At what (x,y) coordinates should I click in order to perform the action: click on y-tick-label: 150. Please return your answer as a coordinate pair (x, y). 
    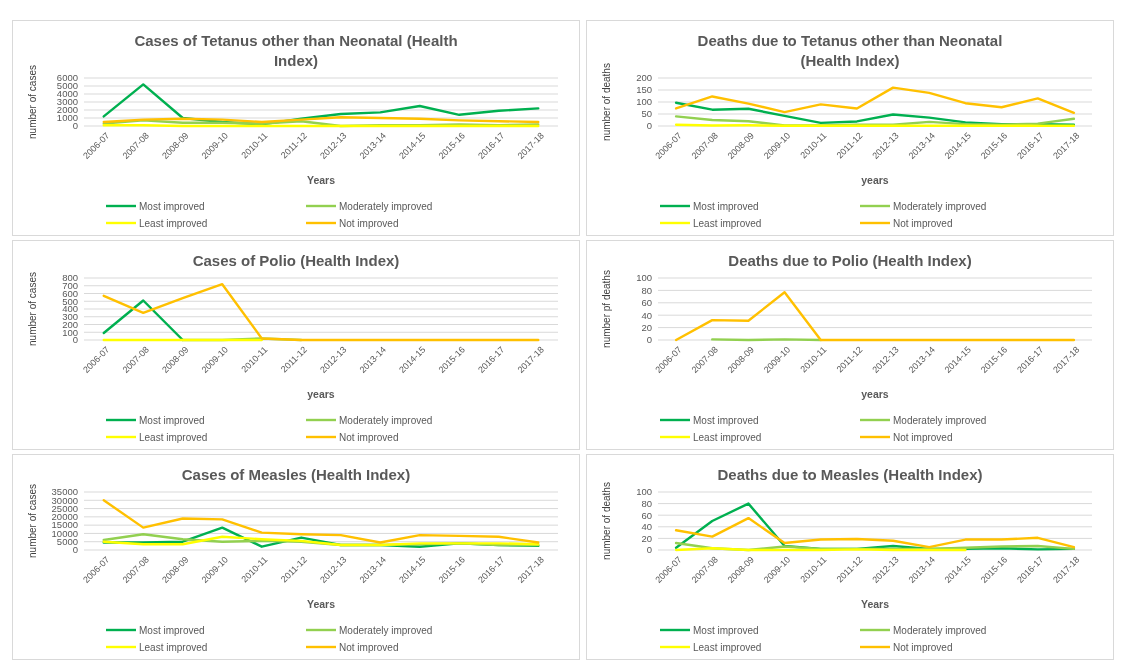
    Looking at the image, I should click on (644, 90).